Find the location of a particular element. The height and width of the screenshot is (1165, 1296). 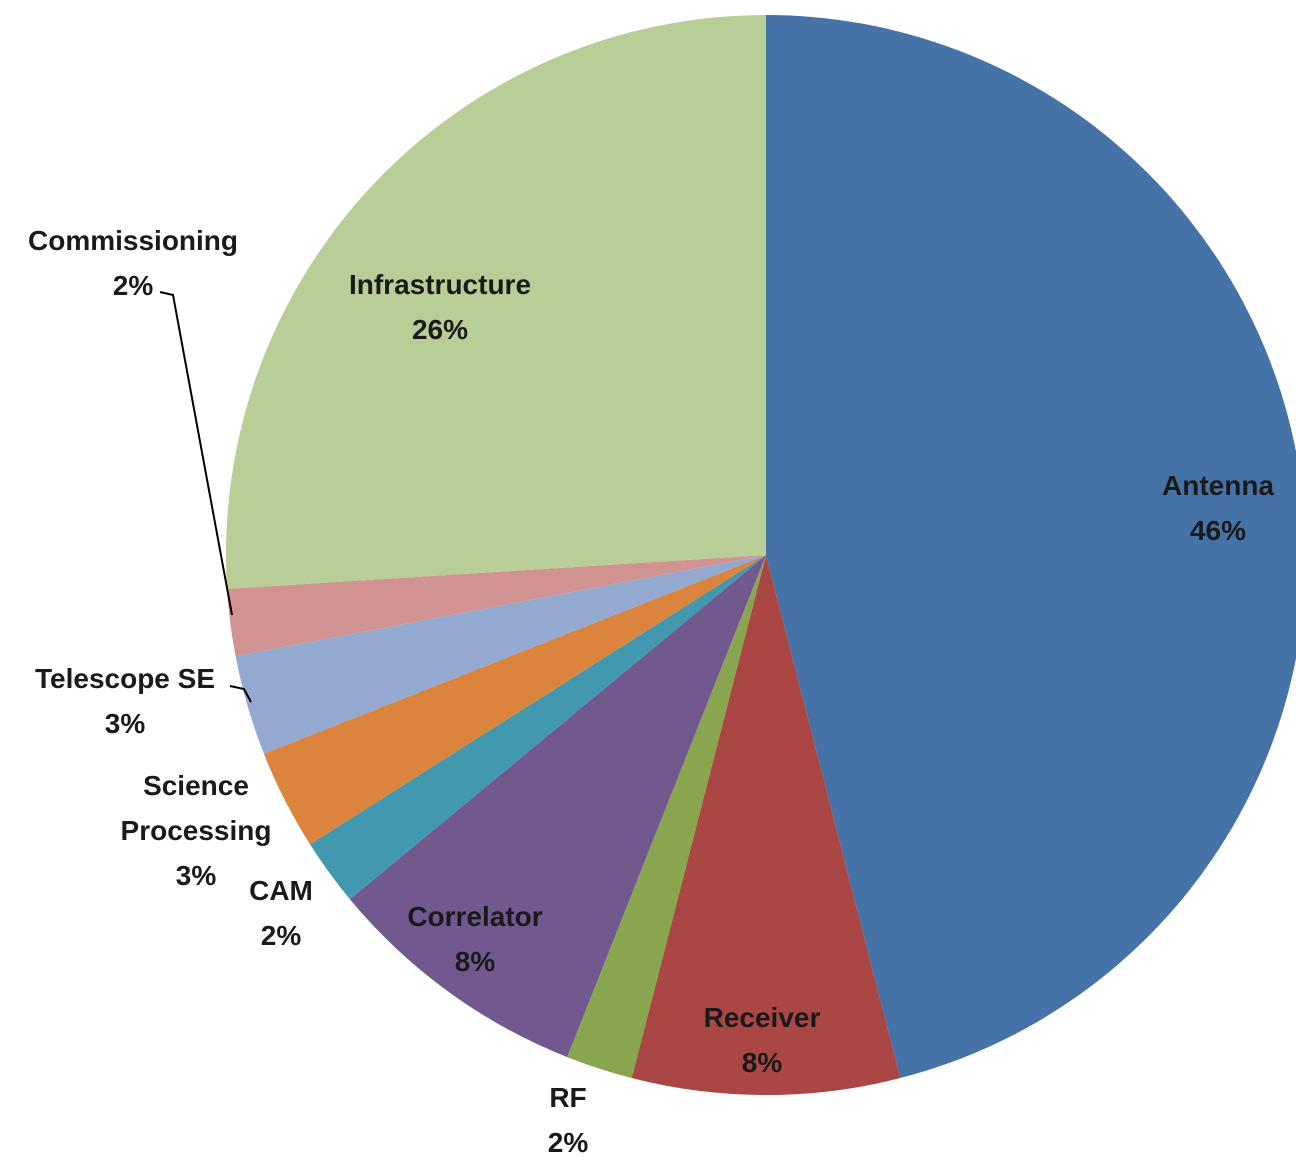

slice-label: Science Processing 3% is located at coordinates (196, 830).